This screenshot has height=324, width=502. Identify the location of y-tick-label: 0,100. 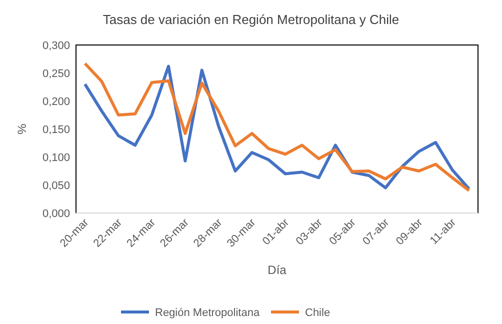
(56, 158).